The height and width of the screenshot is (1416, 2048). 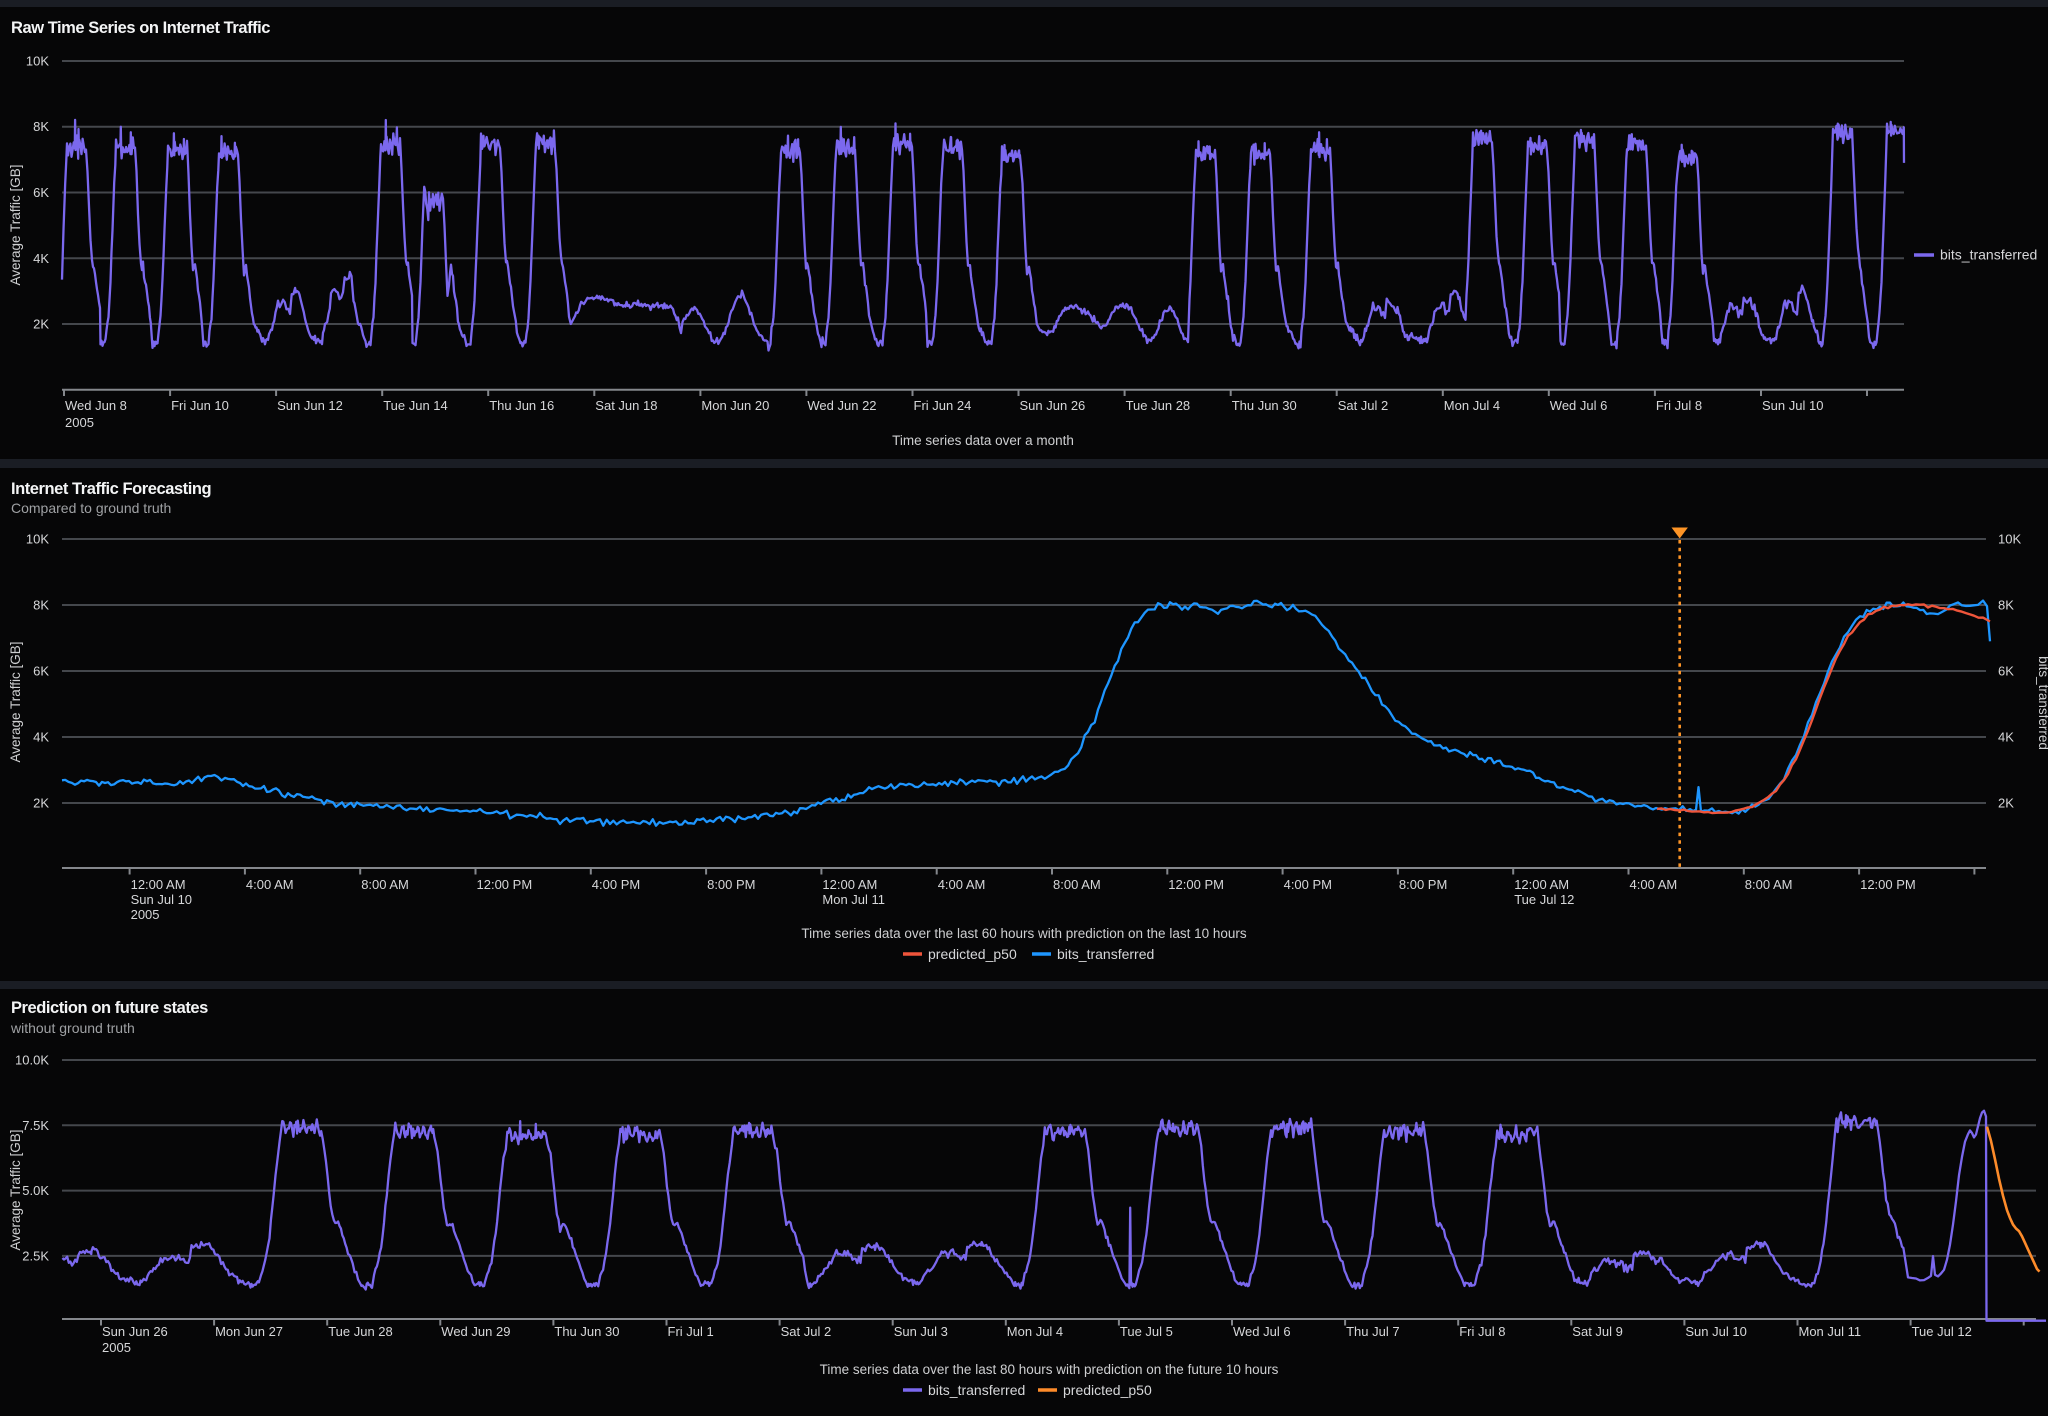 I want to click on svg-text: 2.5K, so click(x=35, y=1255).